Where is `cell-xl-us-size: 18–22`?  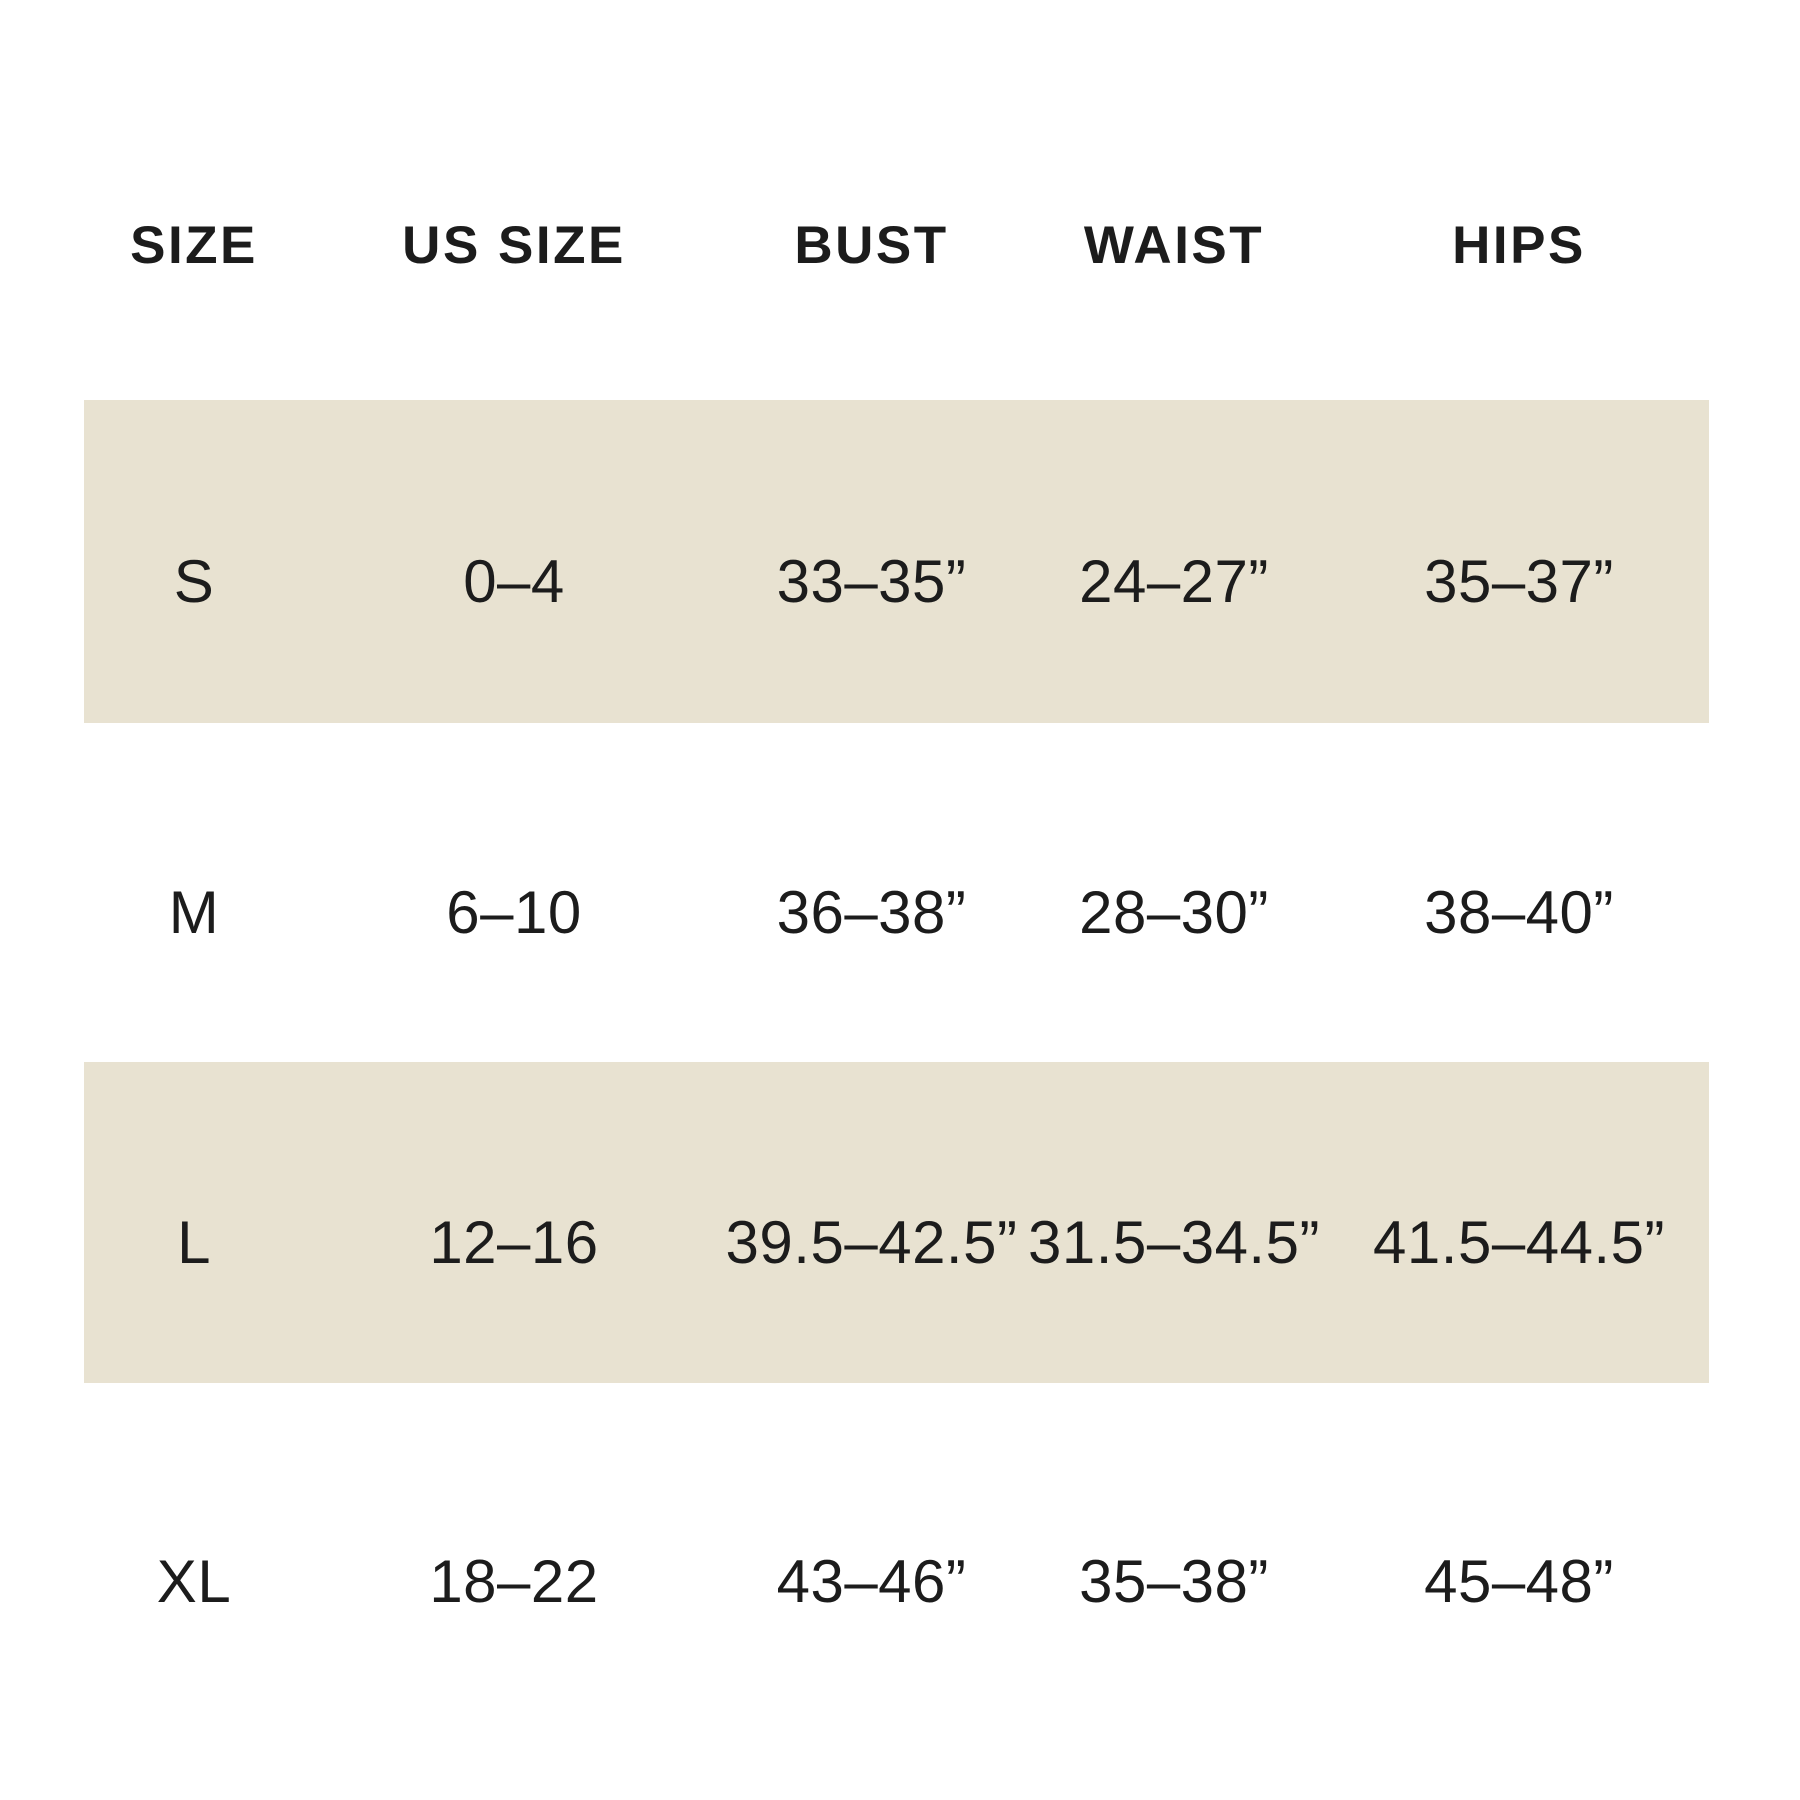 cell-xl-us-size: 18–22 is located at coordinates (514, 1561).